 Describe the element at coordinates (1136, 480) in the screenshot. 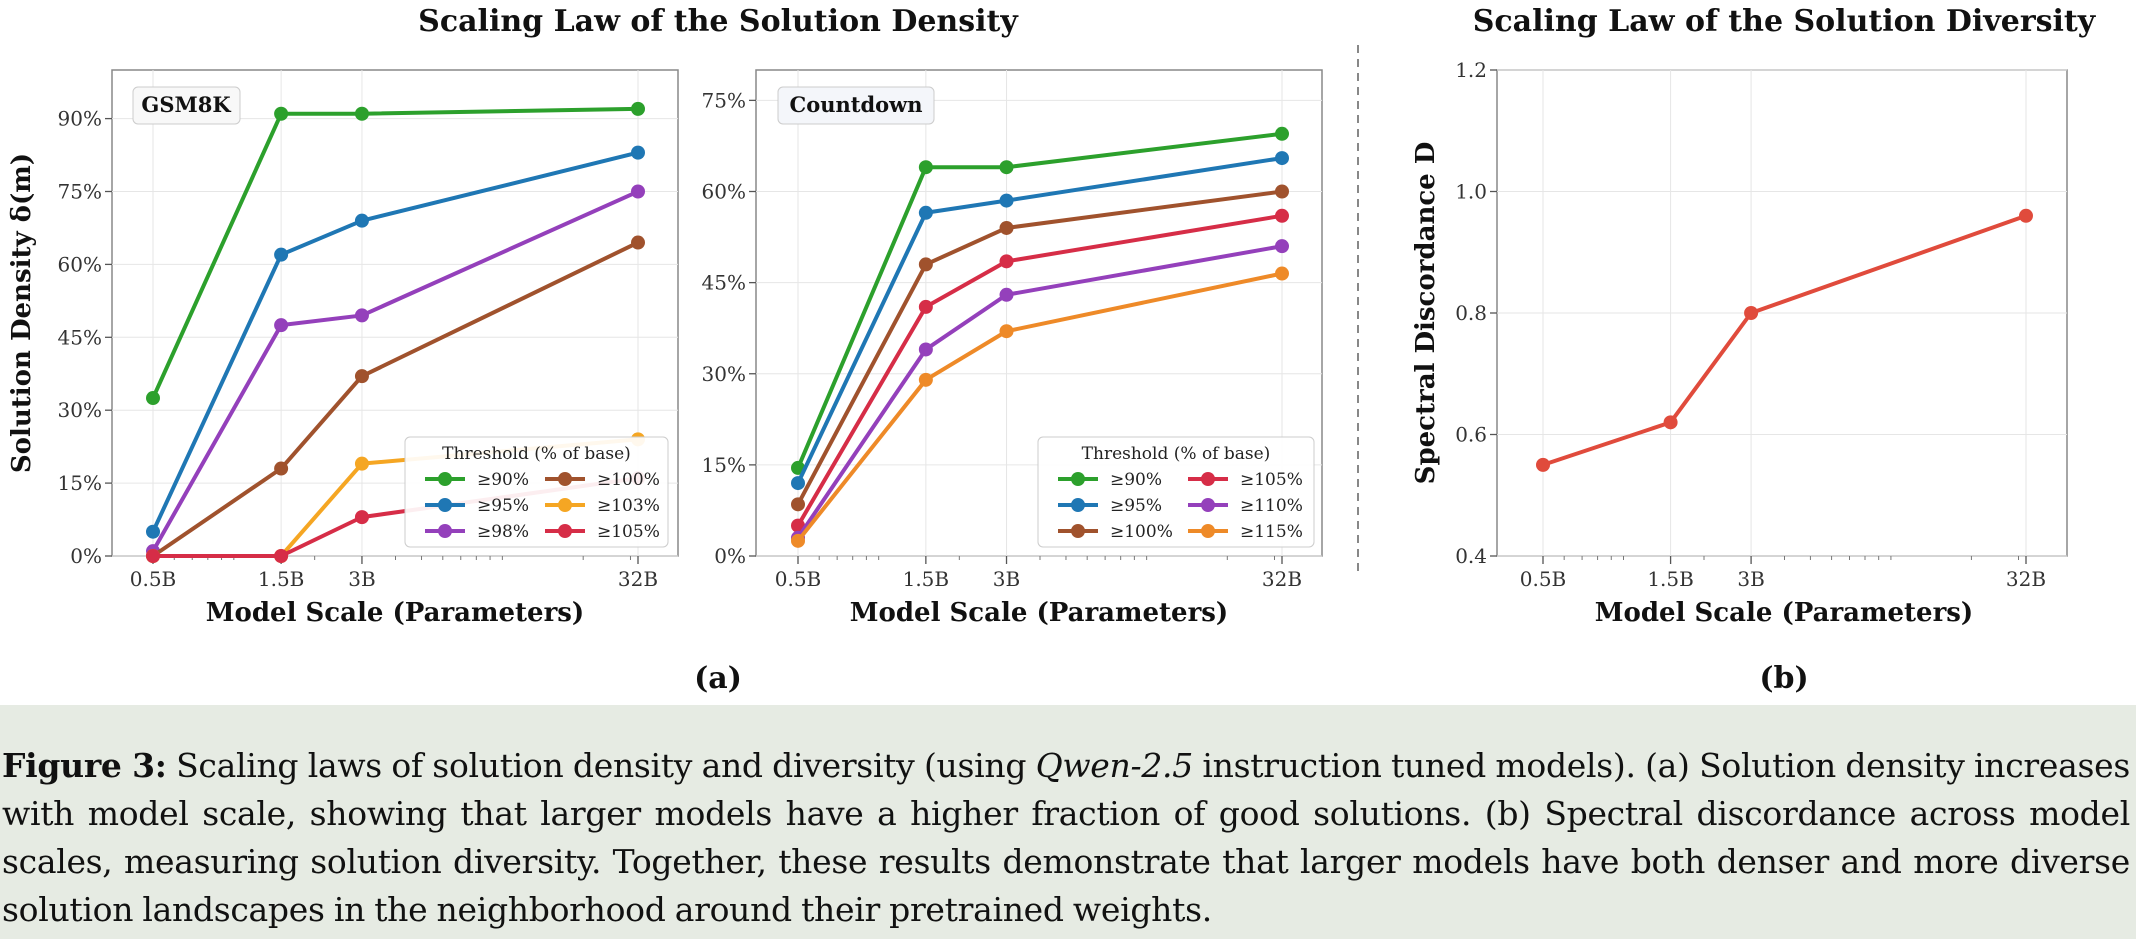

I see `countdown-legend-label: ≥90%` at that location.